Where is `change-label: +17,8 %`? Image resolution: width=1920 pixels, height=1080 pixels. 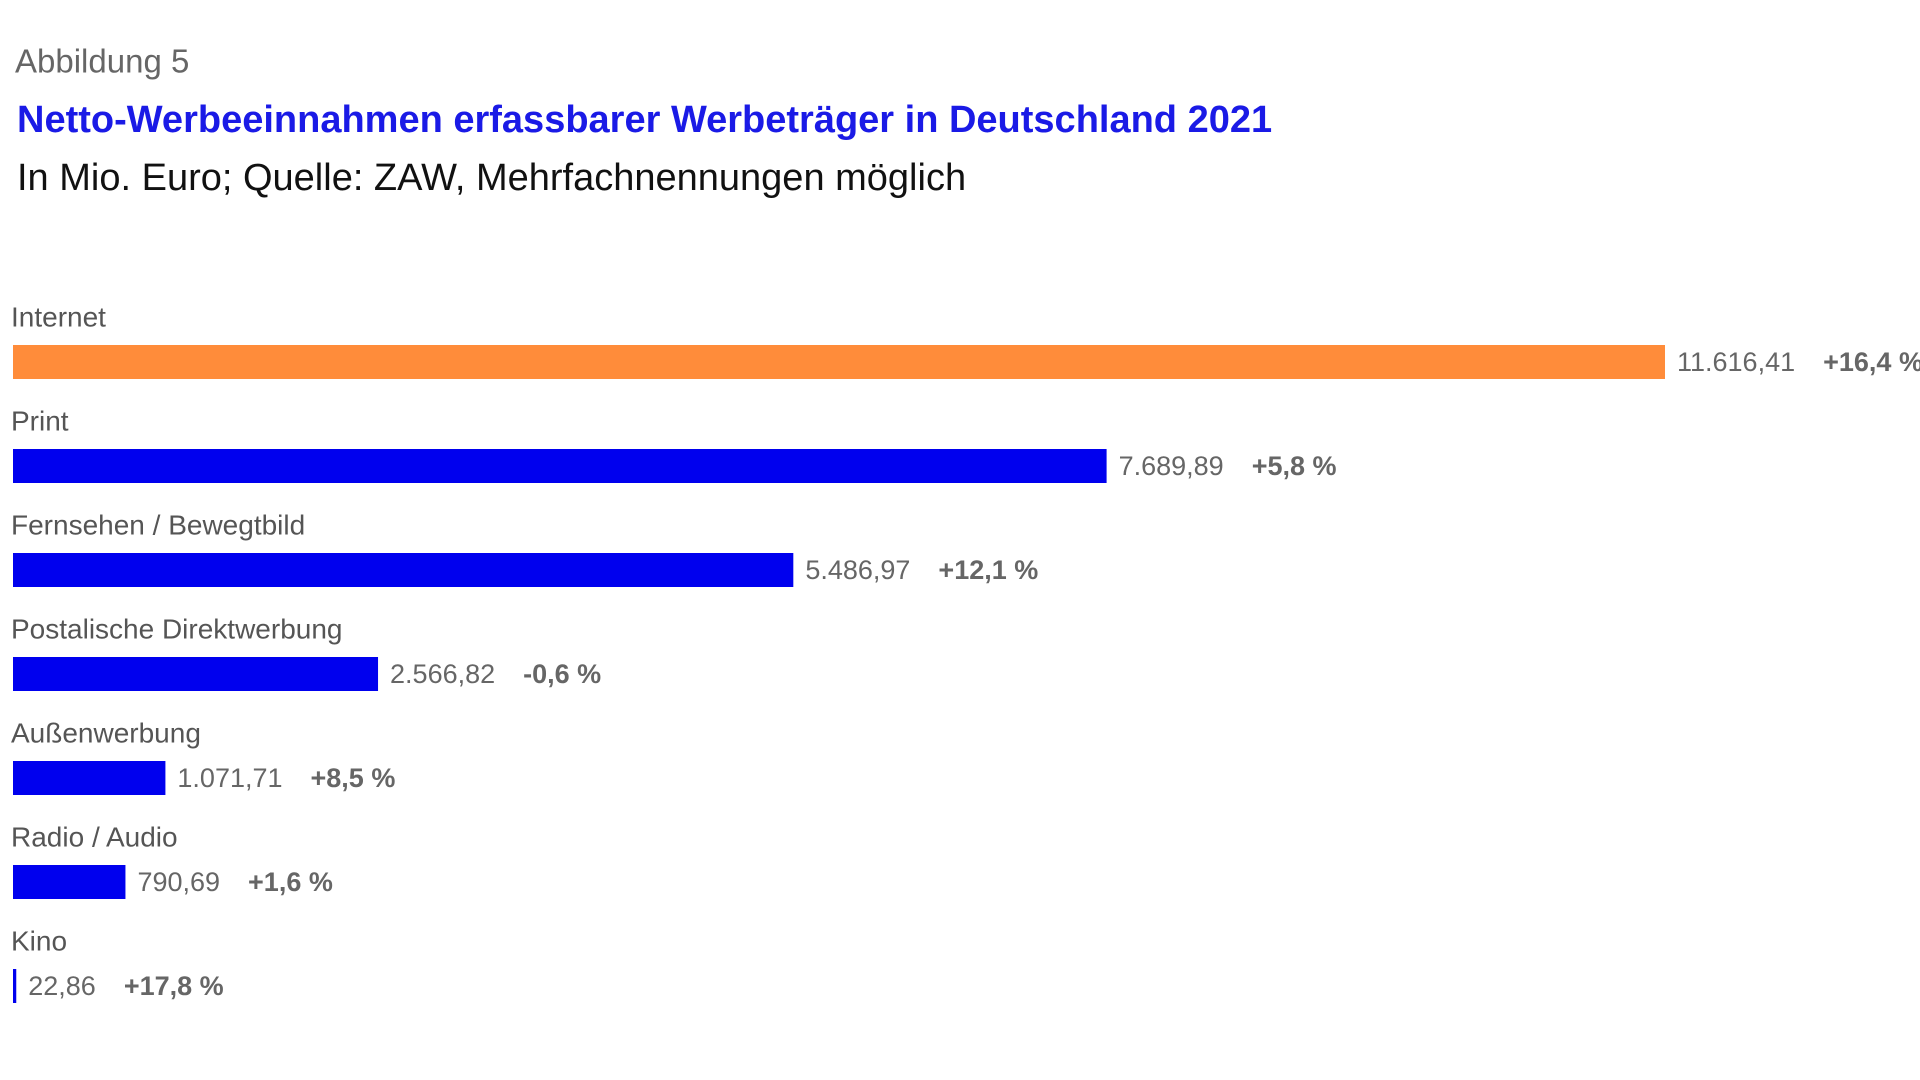
change-label: +17,8 % is located at coordinates (174, 986).